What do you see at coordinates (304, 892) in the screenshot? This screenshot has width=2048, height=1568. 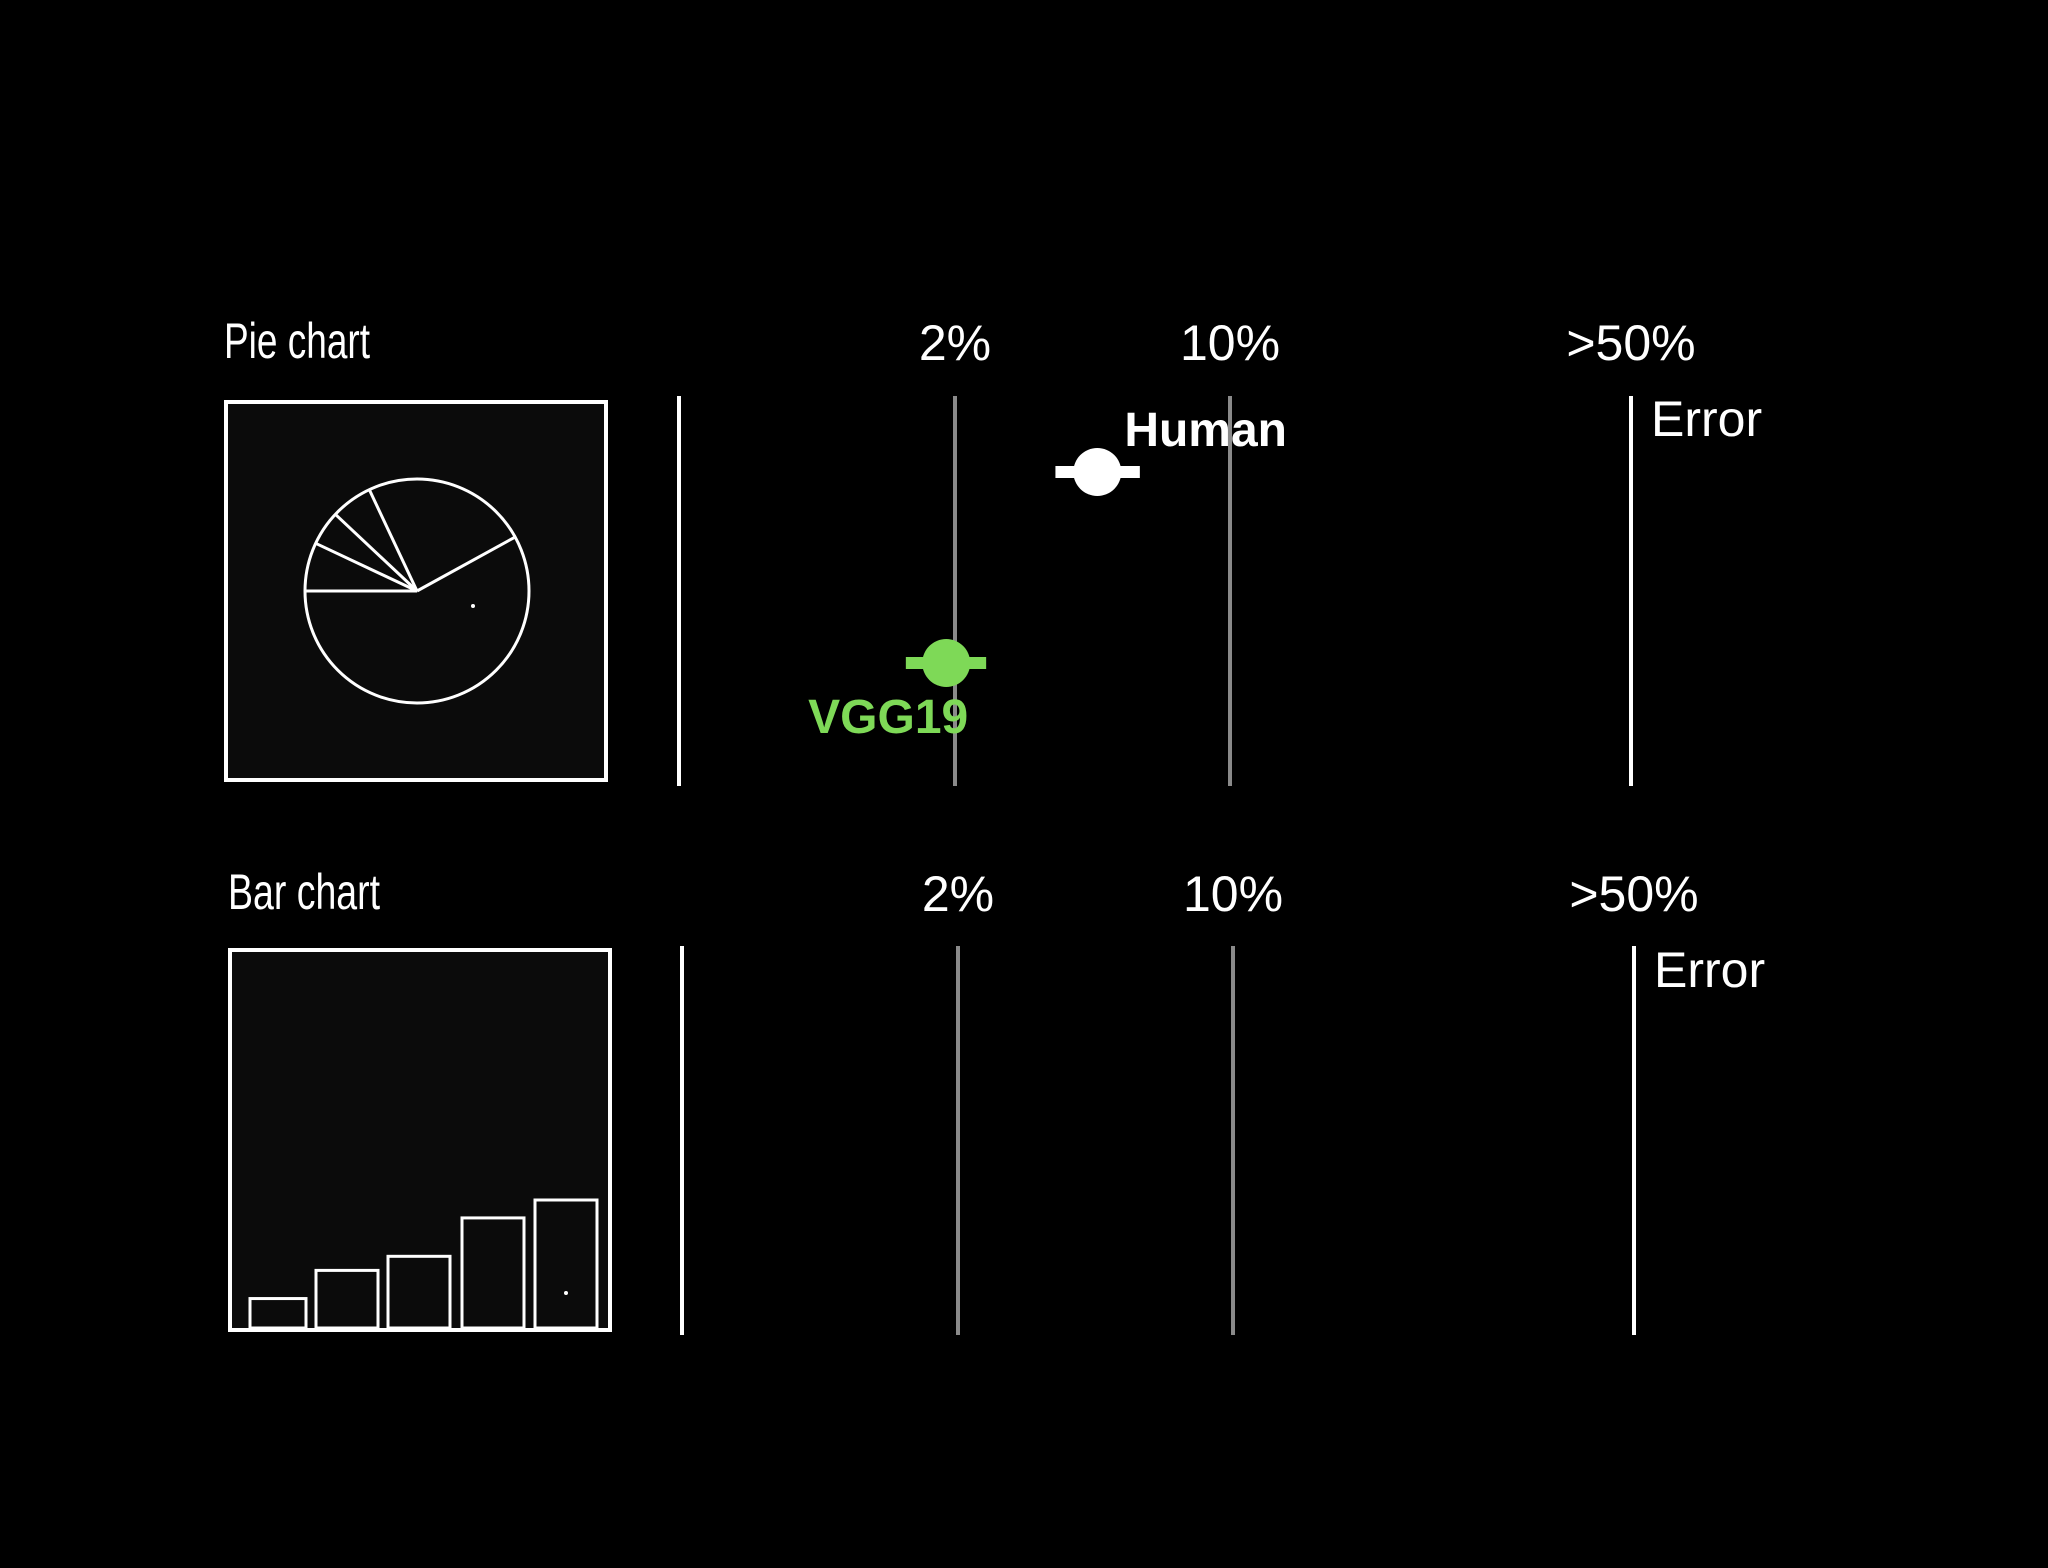 I see `panel-title: Bar chart` at bounding box center [304, 892].